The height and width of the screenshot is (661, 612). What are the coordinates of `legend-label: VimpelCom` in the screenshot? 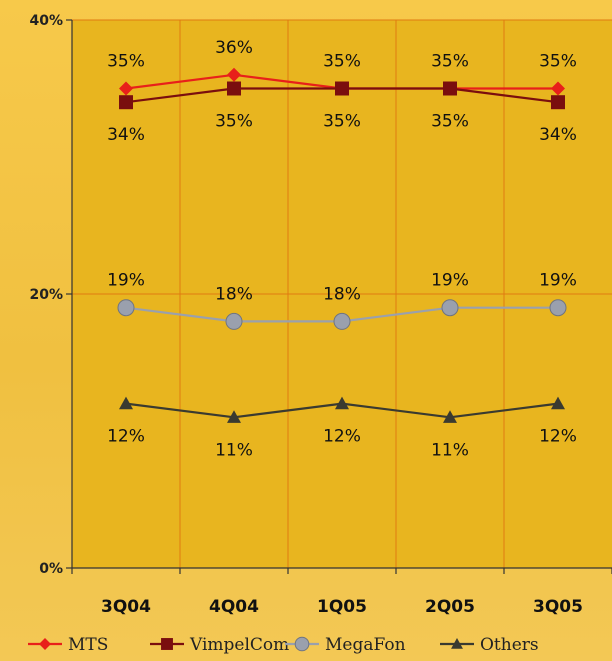 It's located at (239, 645).